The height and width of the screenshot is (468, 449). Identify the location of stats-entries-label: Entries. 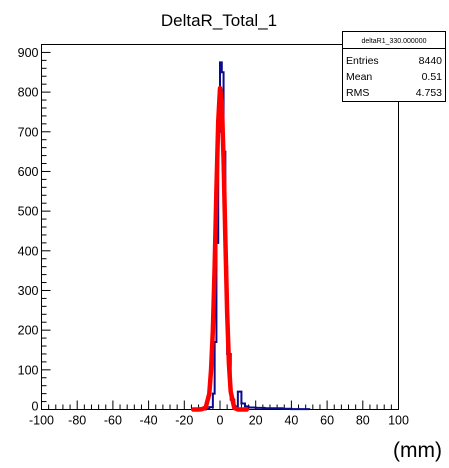
(362, 61).